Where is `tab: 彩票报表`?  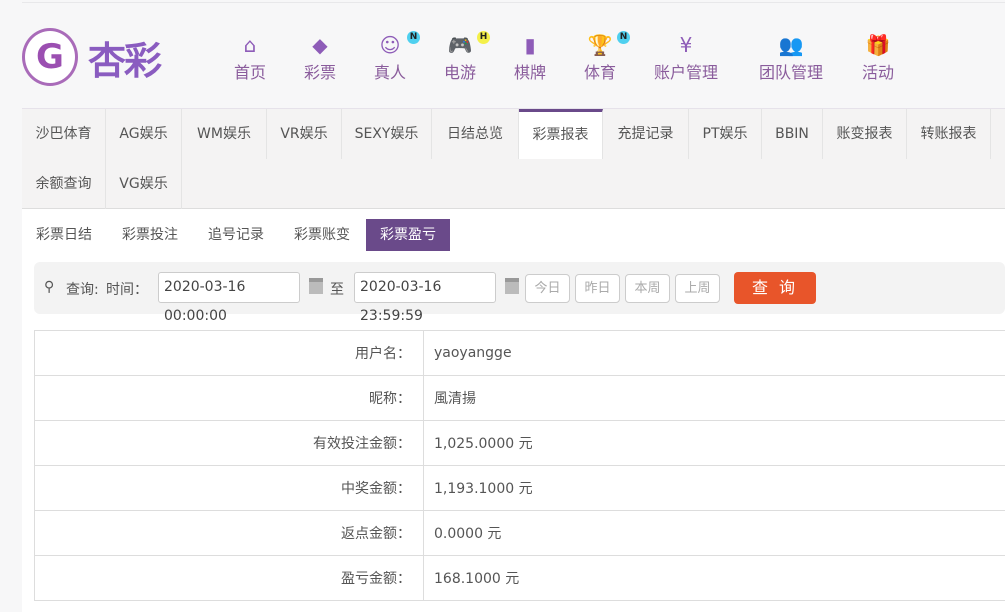 tab: 彩票报表 is located at coordinates (561, 134).